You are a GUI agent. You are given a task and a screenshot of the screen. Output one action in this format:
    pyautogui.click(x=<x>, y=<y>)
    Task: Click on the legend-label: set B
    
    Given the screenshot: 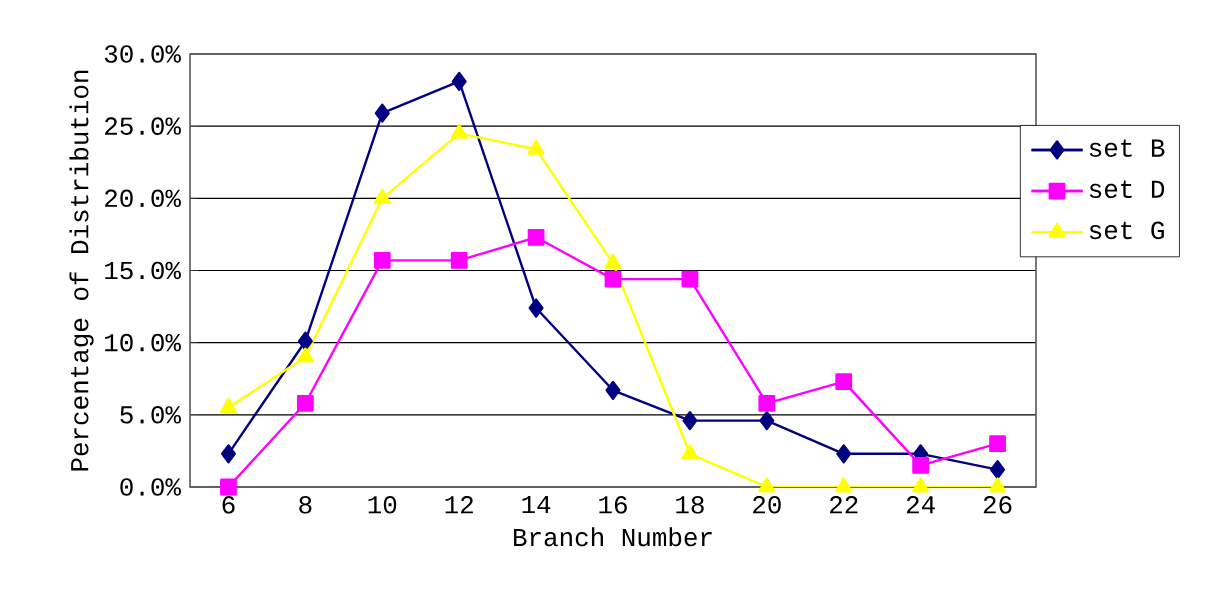 What is the action you would take?
    pyautogui.click(x=1127, y=148)
    